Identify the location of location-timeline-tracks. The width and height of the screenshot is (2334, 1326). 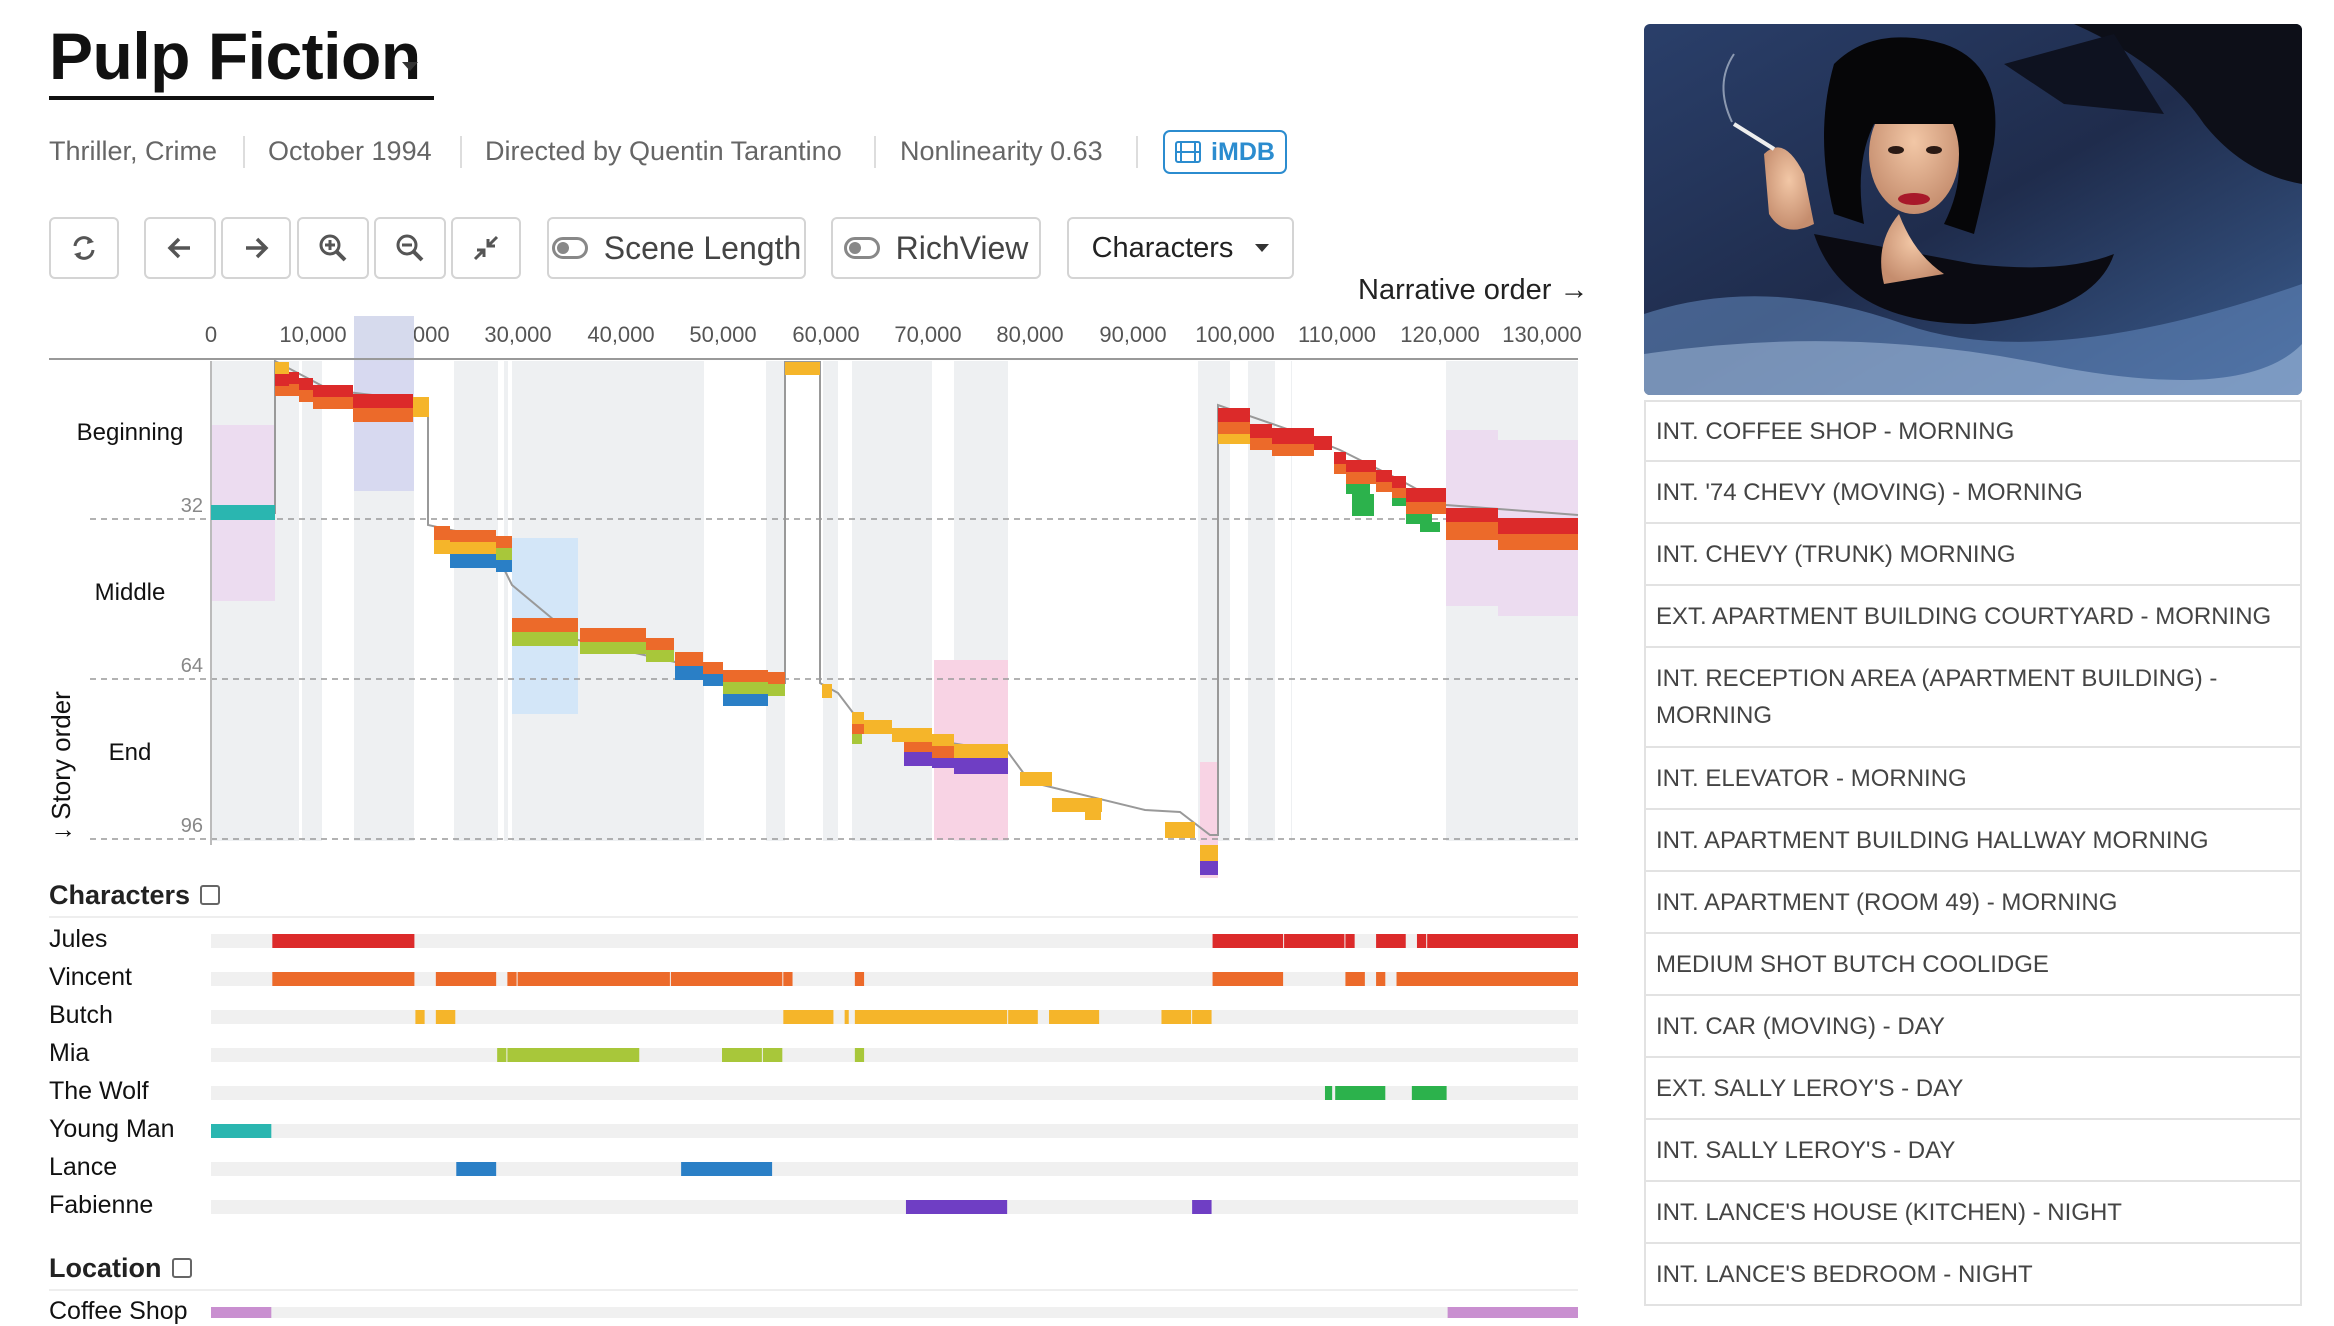
(800, 1304).